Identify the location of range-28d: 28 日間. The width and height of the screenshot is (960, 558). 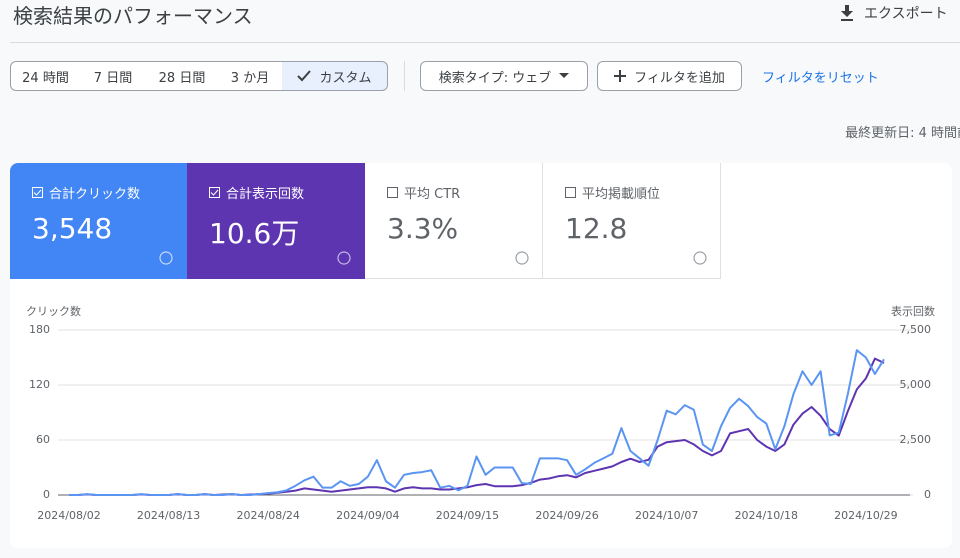
(182, 76).